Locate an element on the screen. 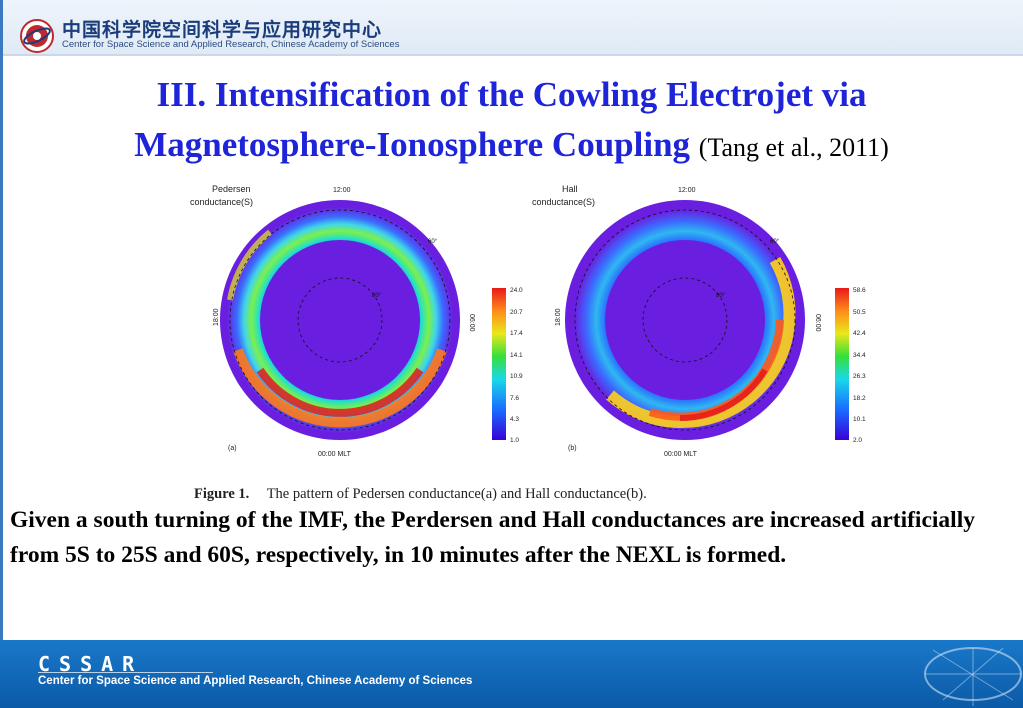  institute-name-cn: 中国科学院空间科学与应用研究中心 is located at coordinates (222, 30).